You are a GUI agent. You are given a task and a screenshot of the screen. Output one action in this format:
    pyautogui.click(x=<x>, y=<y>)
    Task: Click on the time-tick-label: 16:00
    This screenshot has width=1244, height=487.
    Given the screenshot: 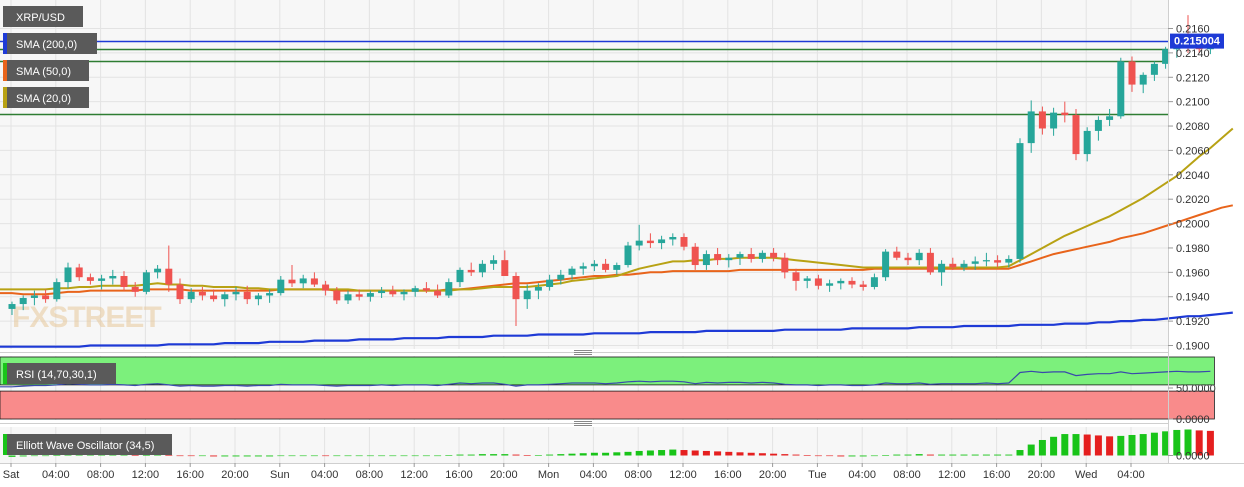 What is the action you would take?
    pyautogui.click(x=728, y=475)
    